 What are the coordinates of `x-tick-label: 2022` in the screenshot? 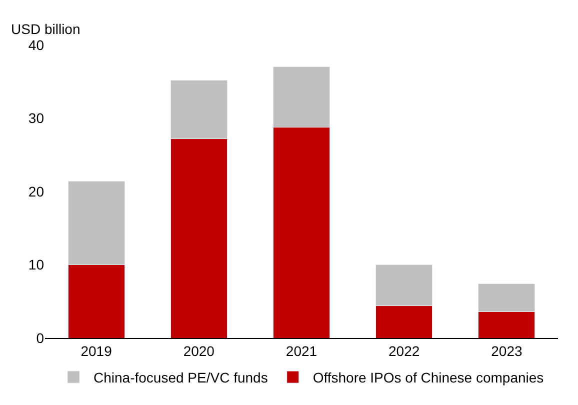 It's located at (404, 350).